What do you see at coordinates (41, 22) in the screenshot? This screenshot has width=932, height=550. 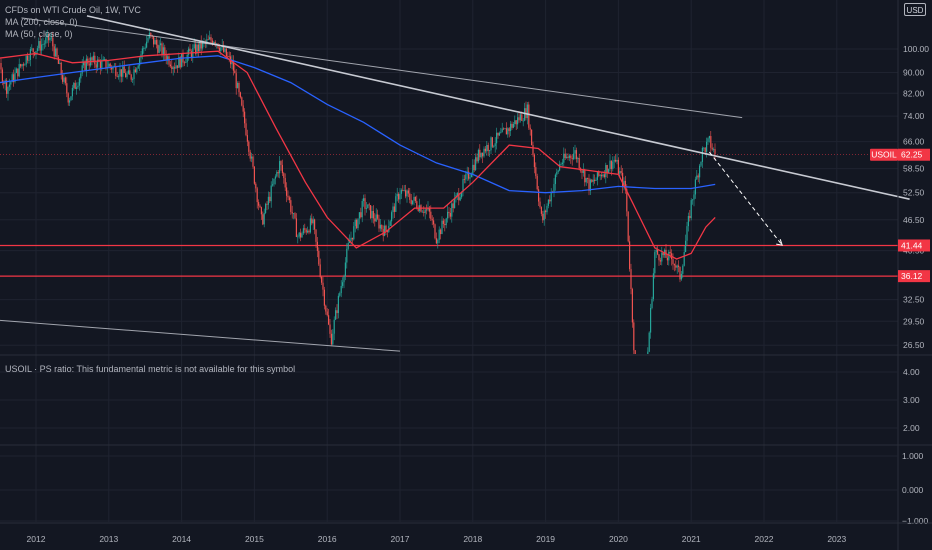 I see `legend-ma200: MA (200, close, 0)` at bounding box center [41, 22].